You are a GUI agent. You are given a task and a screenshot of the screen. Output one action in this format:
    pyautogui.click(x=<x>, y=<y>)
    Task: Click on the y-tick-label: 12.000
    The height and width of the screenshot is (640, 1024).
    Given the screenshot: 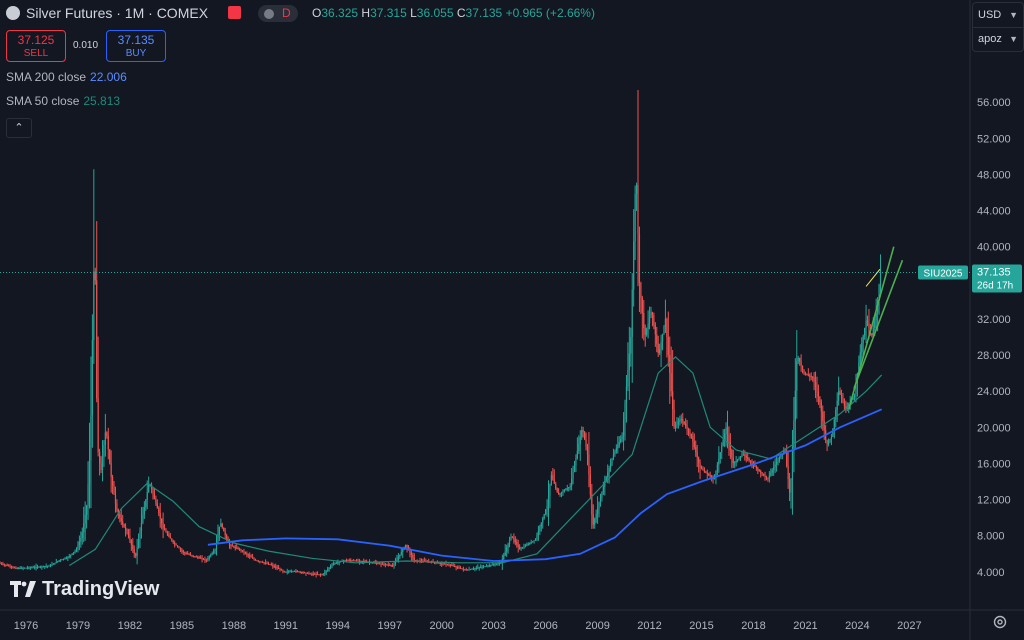 What is the action you would take?
    pyautogui.click(x=994, y=501)
    